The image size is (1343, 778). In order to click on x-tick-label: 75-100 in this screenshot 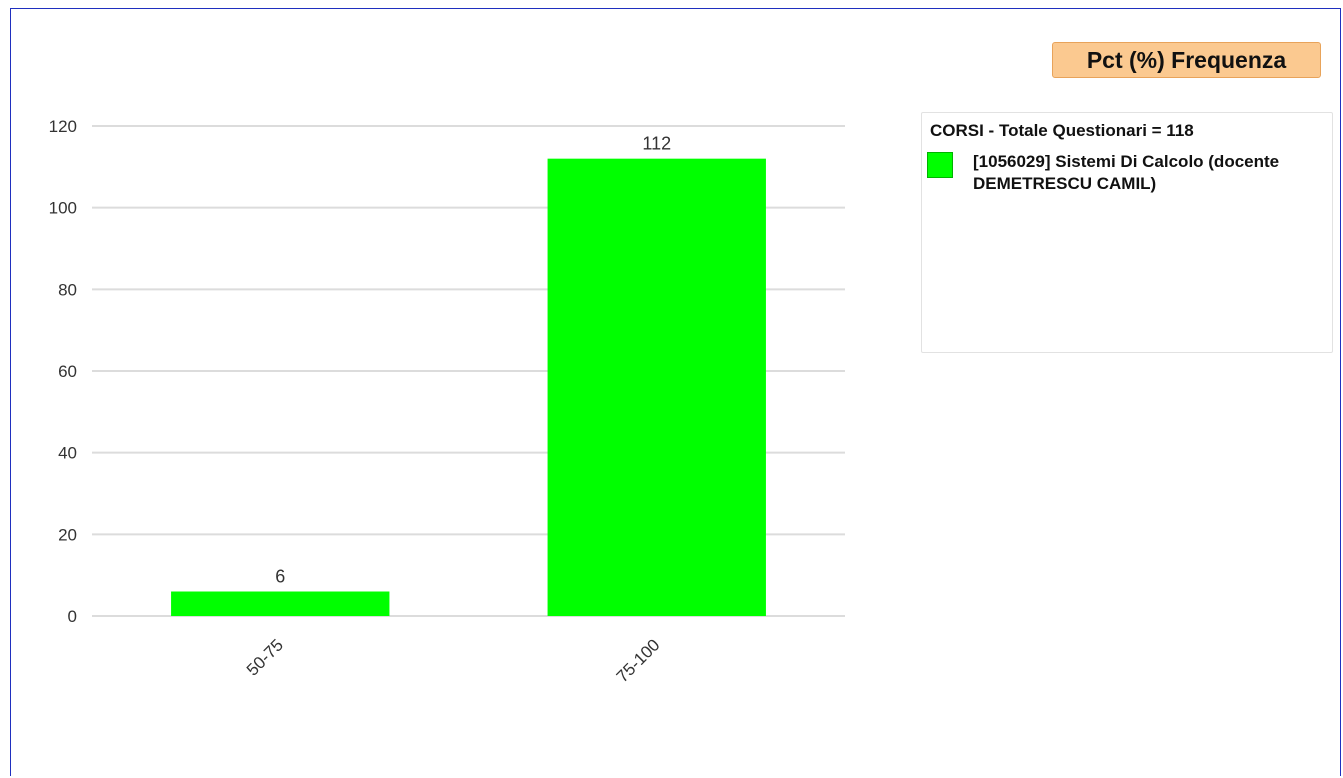, I will do `click(638, 660)`.